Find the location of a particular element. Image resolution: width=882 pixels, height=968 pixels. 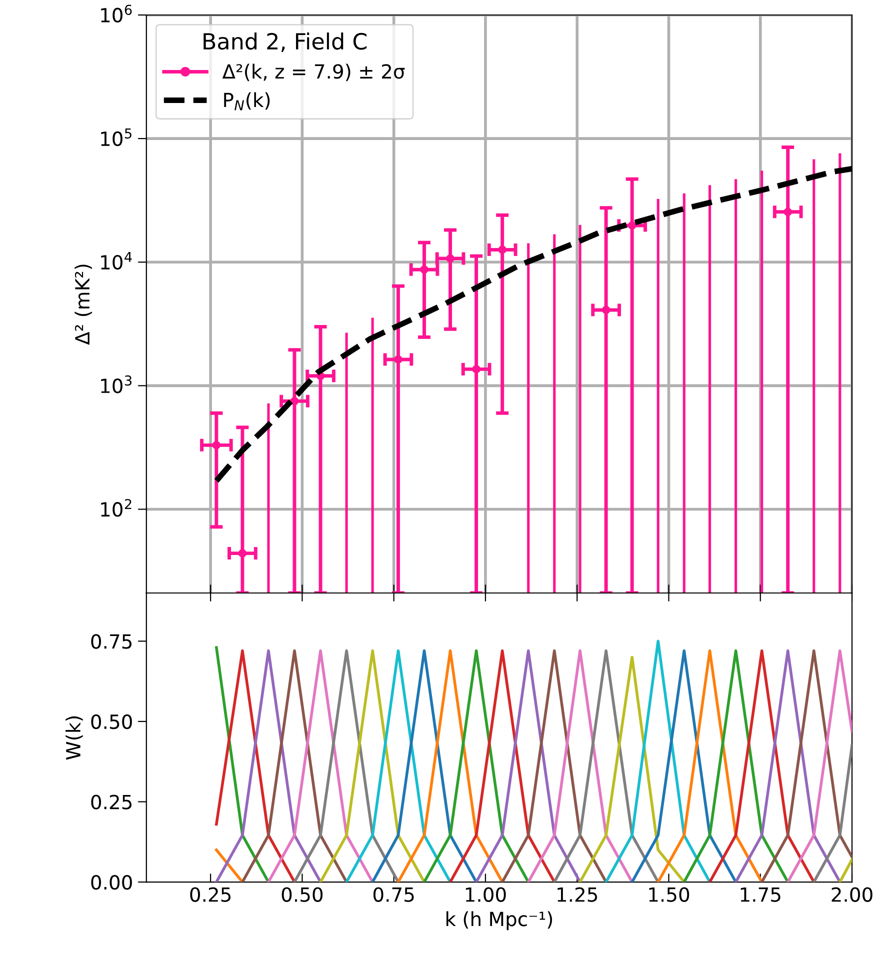

legend-label: Δ²(k, z = 7.9) ± 2σ is located at coordinates (313, 73).